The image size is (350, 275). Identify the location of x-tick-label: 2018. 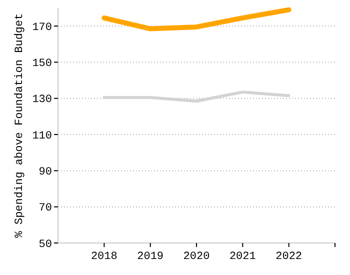
(104, 257).